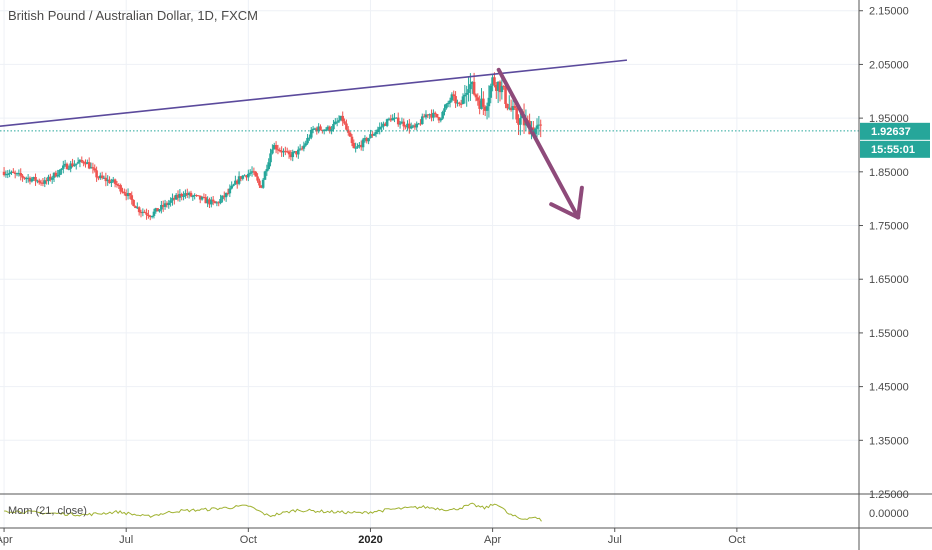 This screenshot has width=932, height=550. Describe the element at coordinates (736, 540) in the screenshot. I see `time-tick-label: Oct` at that location.